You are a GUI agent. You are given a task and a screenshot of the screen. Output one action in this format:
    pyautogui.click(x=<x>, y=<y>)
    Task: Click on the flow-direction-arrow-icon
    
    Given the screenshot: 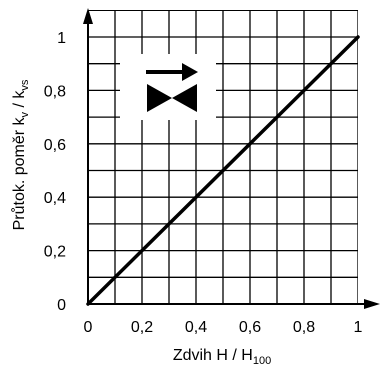 What is the action you would take?
    pyautogui.click(x=172, y=72)
    